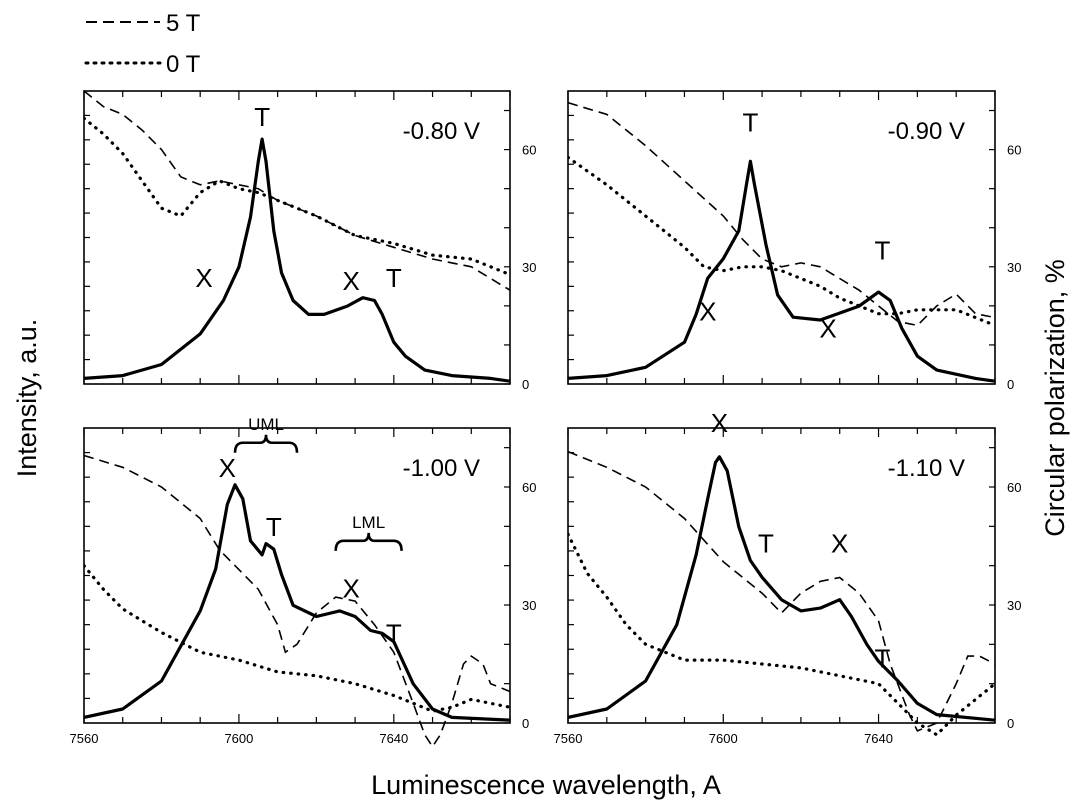 The width and height of the screenshot is (1085, 809). I want to click on y-axis-title-left: Intensity, a.u., so click(27, 398).